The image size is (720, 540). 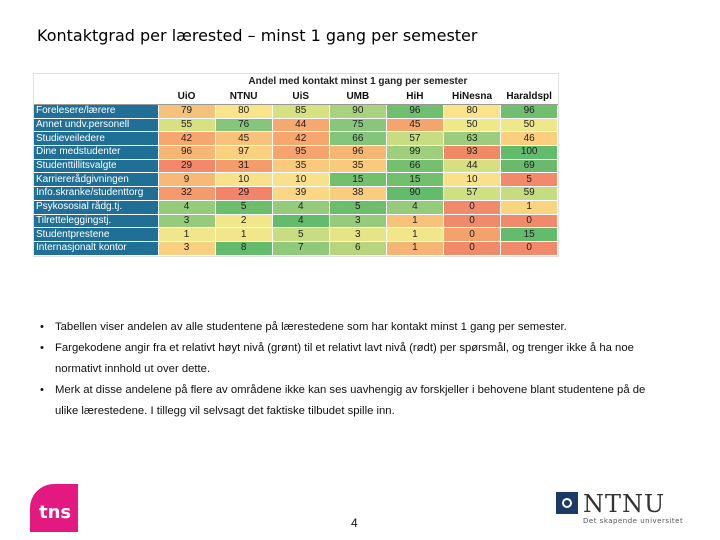 I want to click on table-row: Forelesere/lærere 79 80 85 90 96 80 96, so click(x=296, y=111).